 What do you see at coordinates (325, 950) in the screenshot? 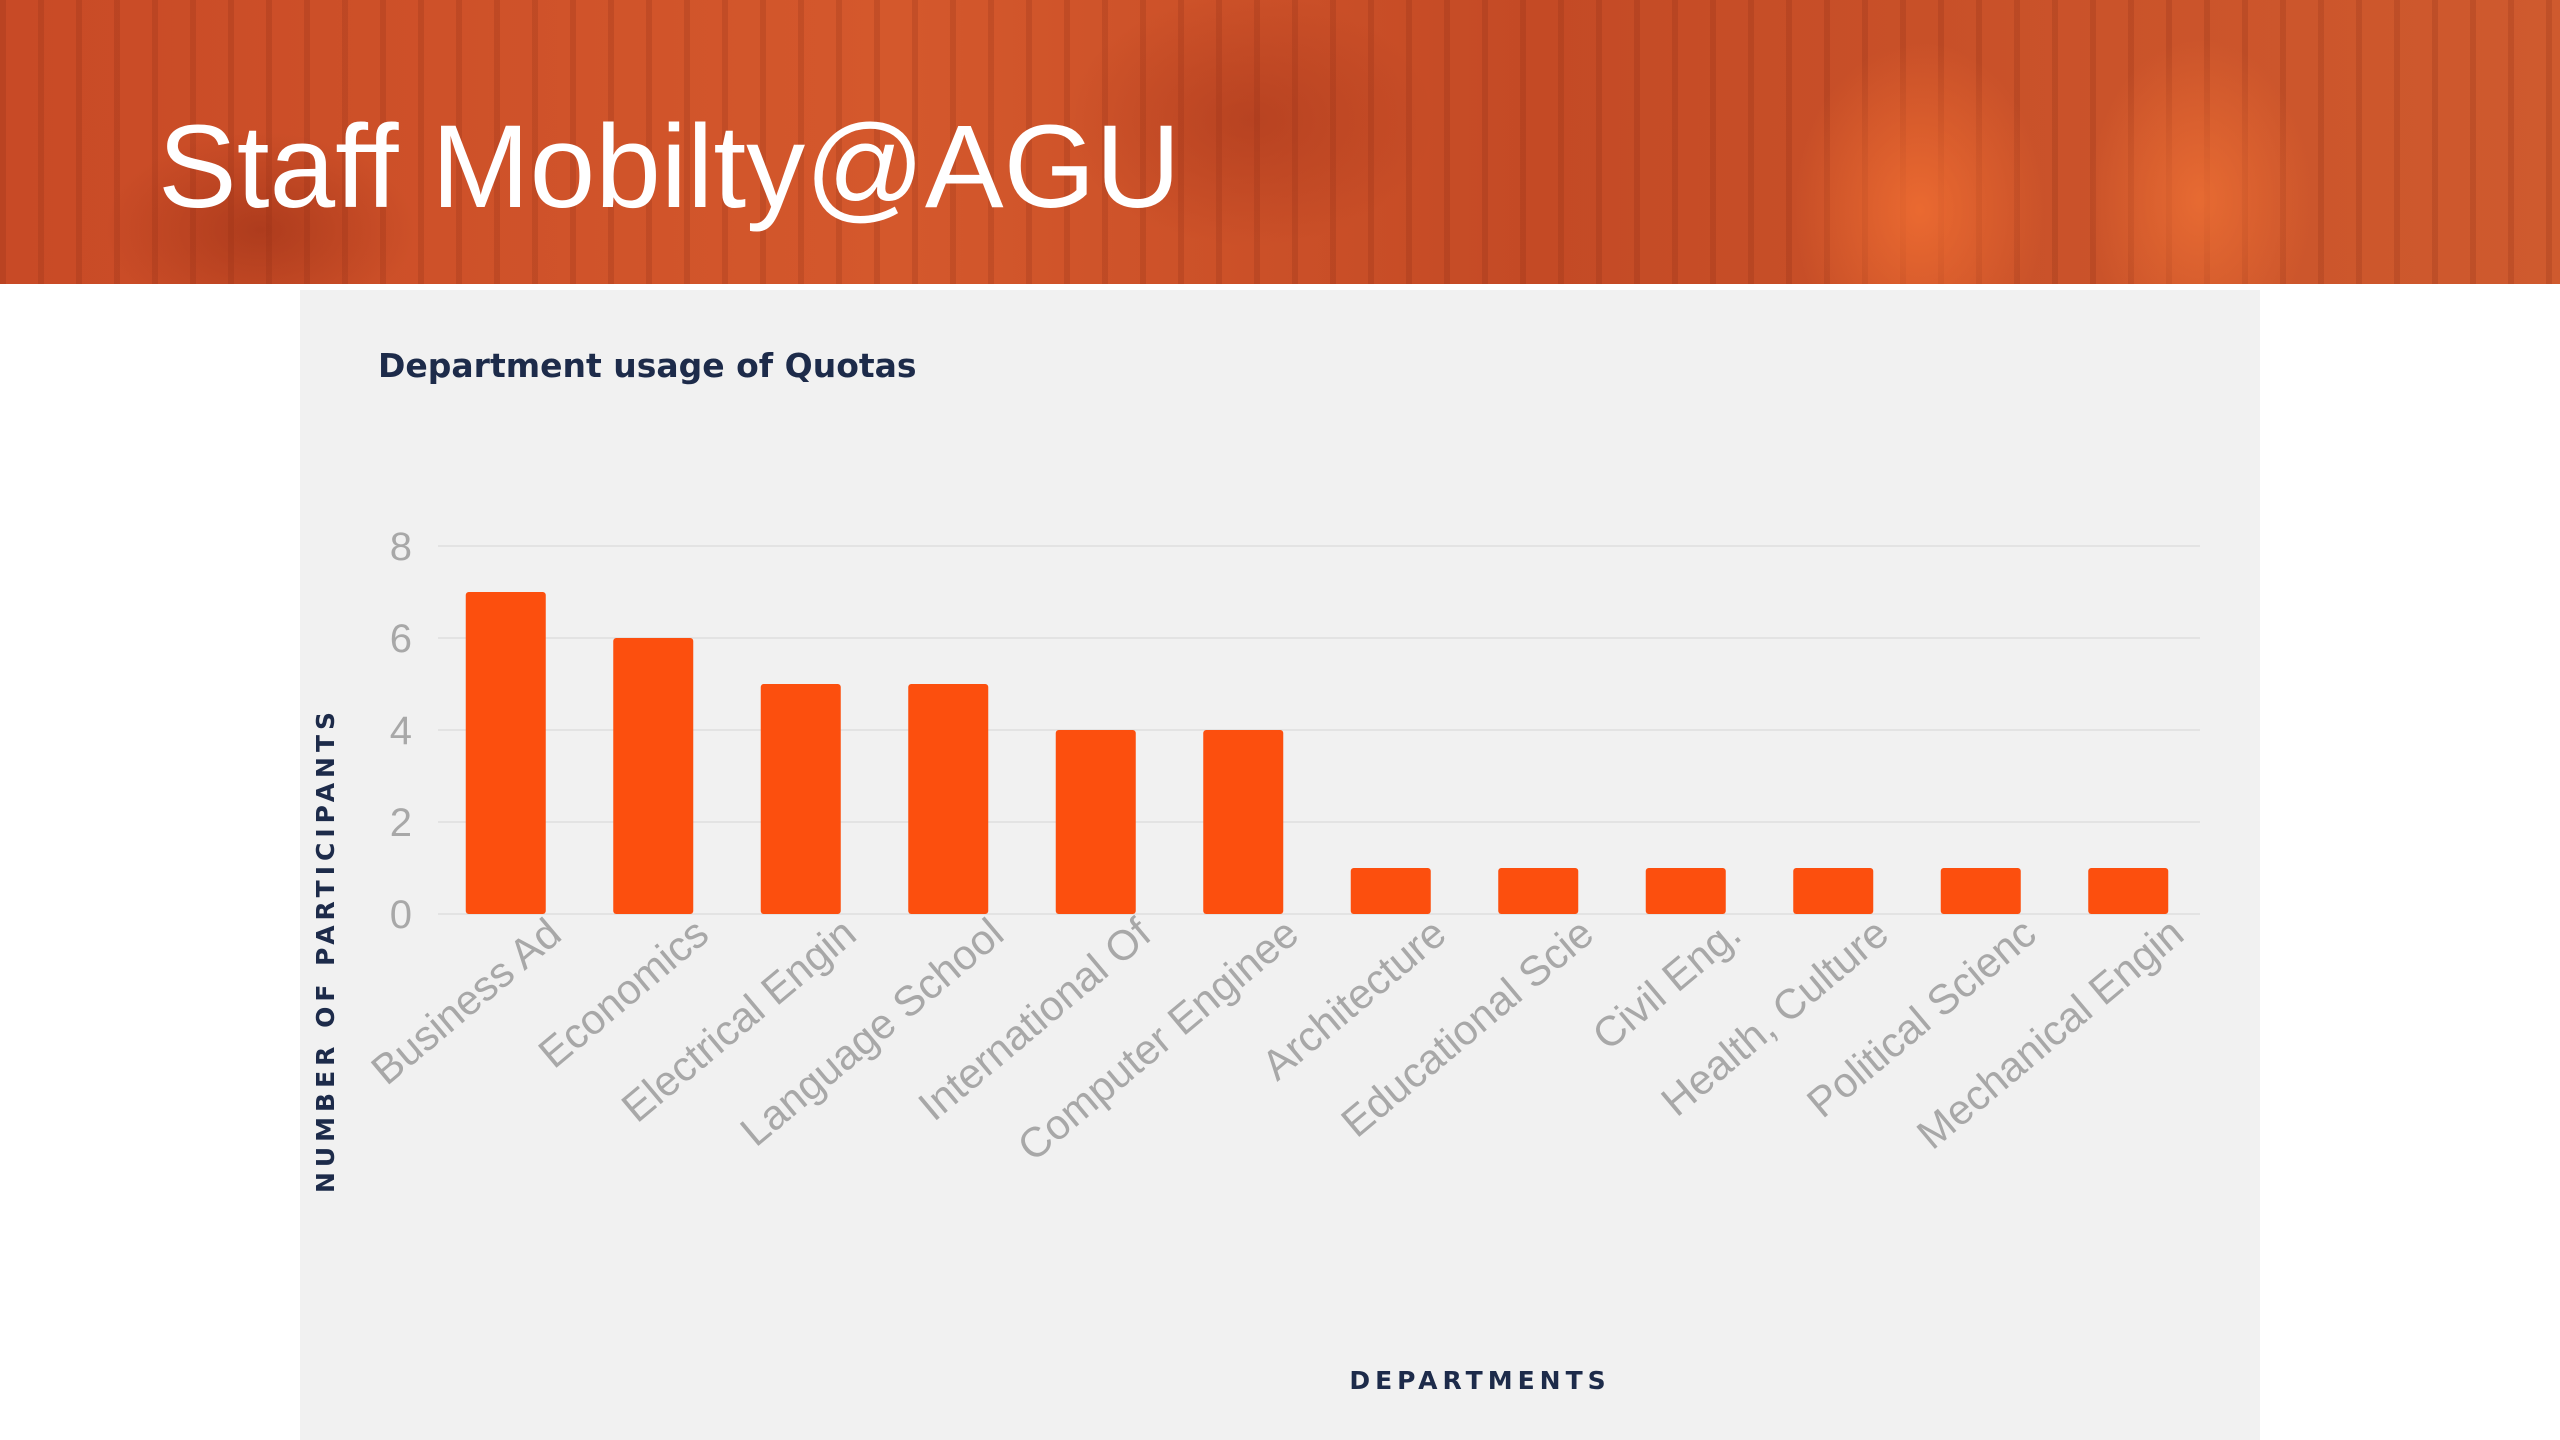
I see `y-axis-title: NUMBER OF PARTICIPANTS` at bounding box center [325, 950].